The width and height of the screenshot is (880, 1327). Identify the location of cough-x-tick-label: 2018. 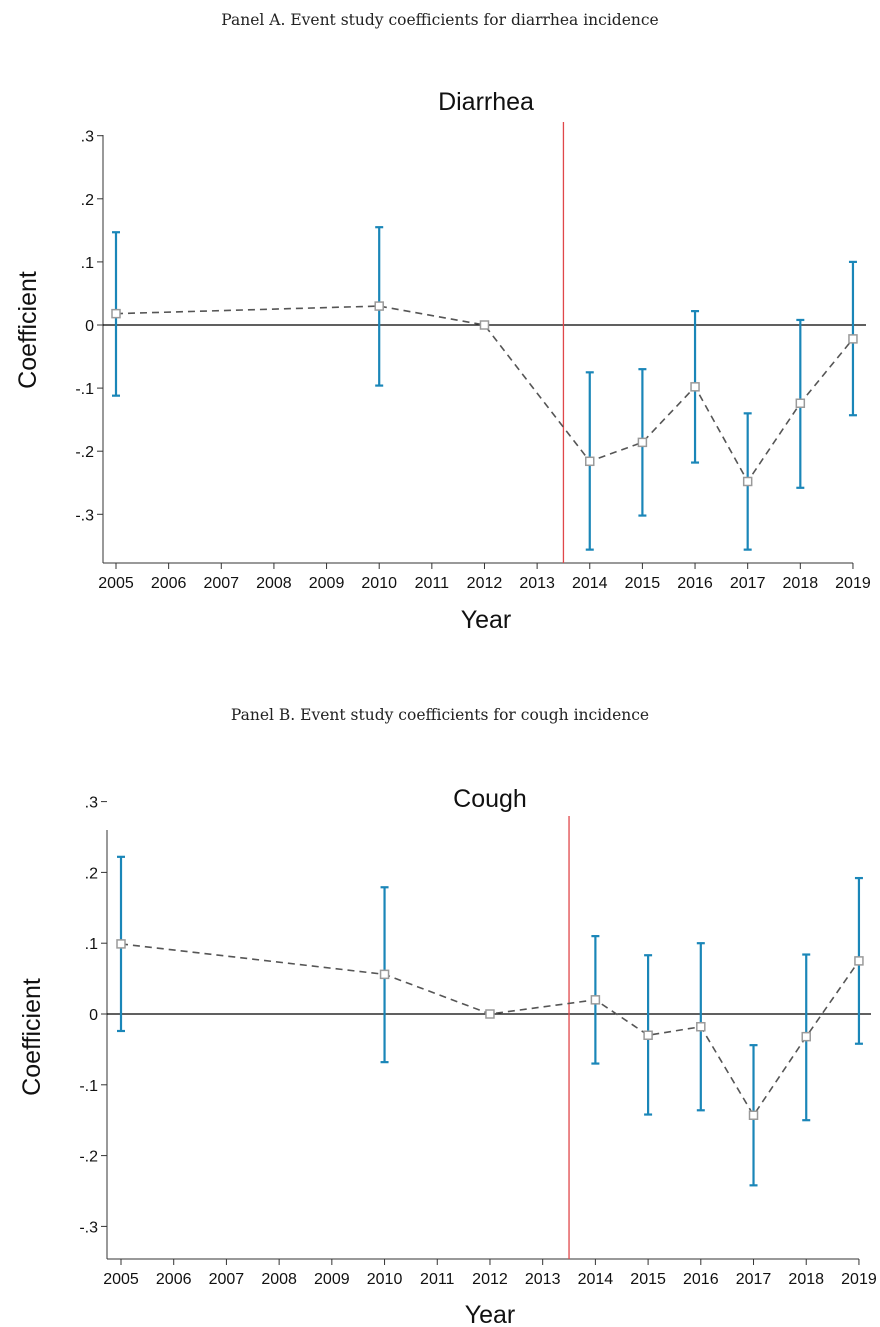
(806, 1279).